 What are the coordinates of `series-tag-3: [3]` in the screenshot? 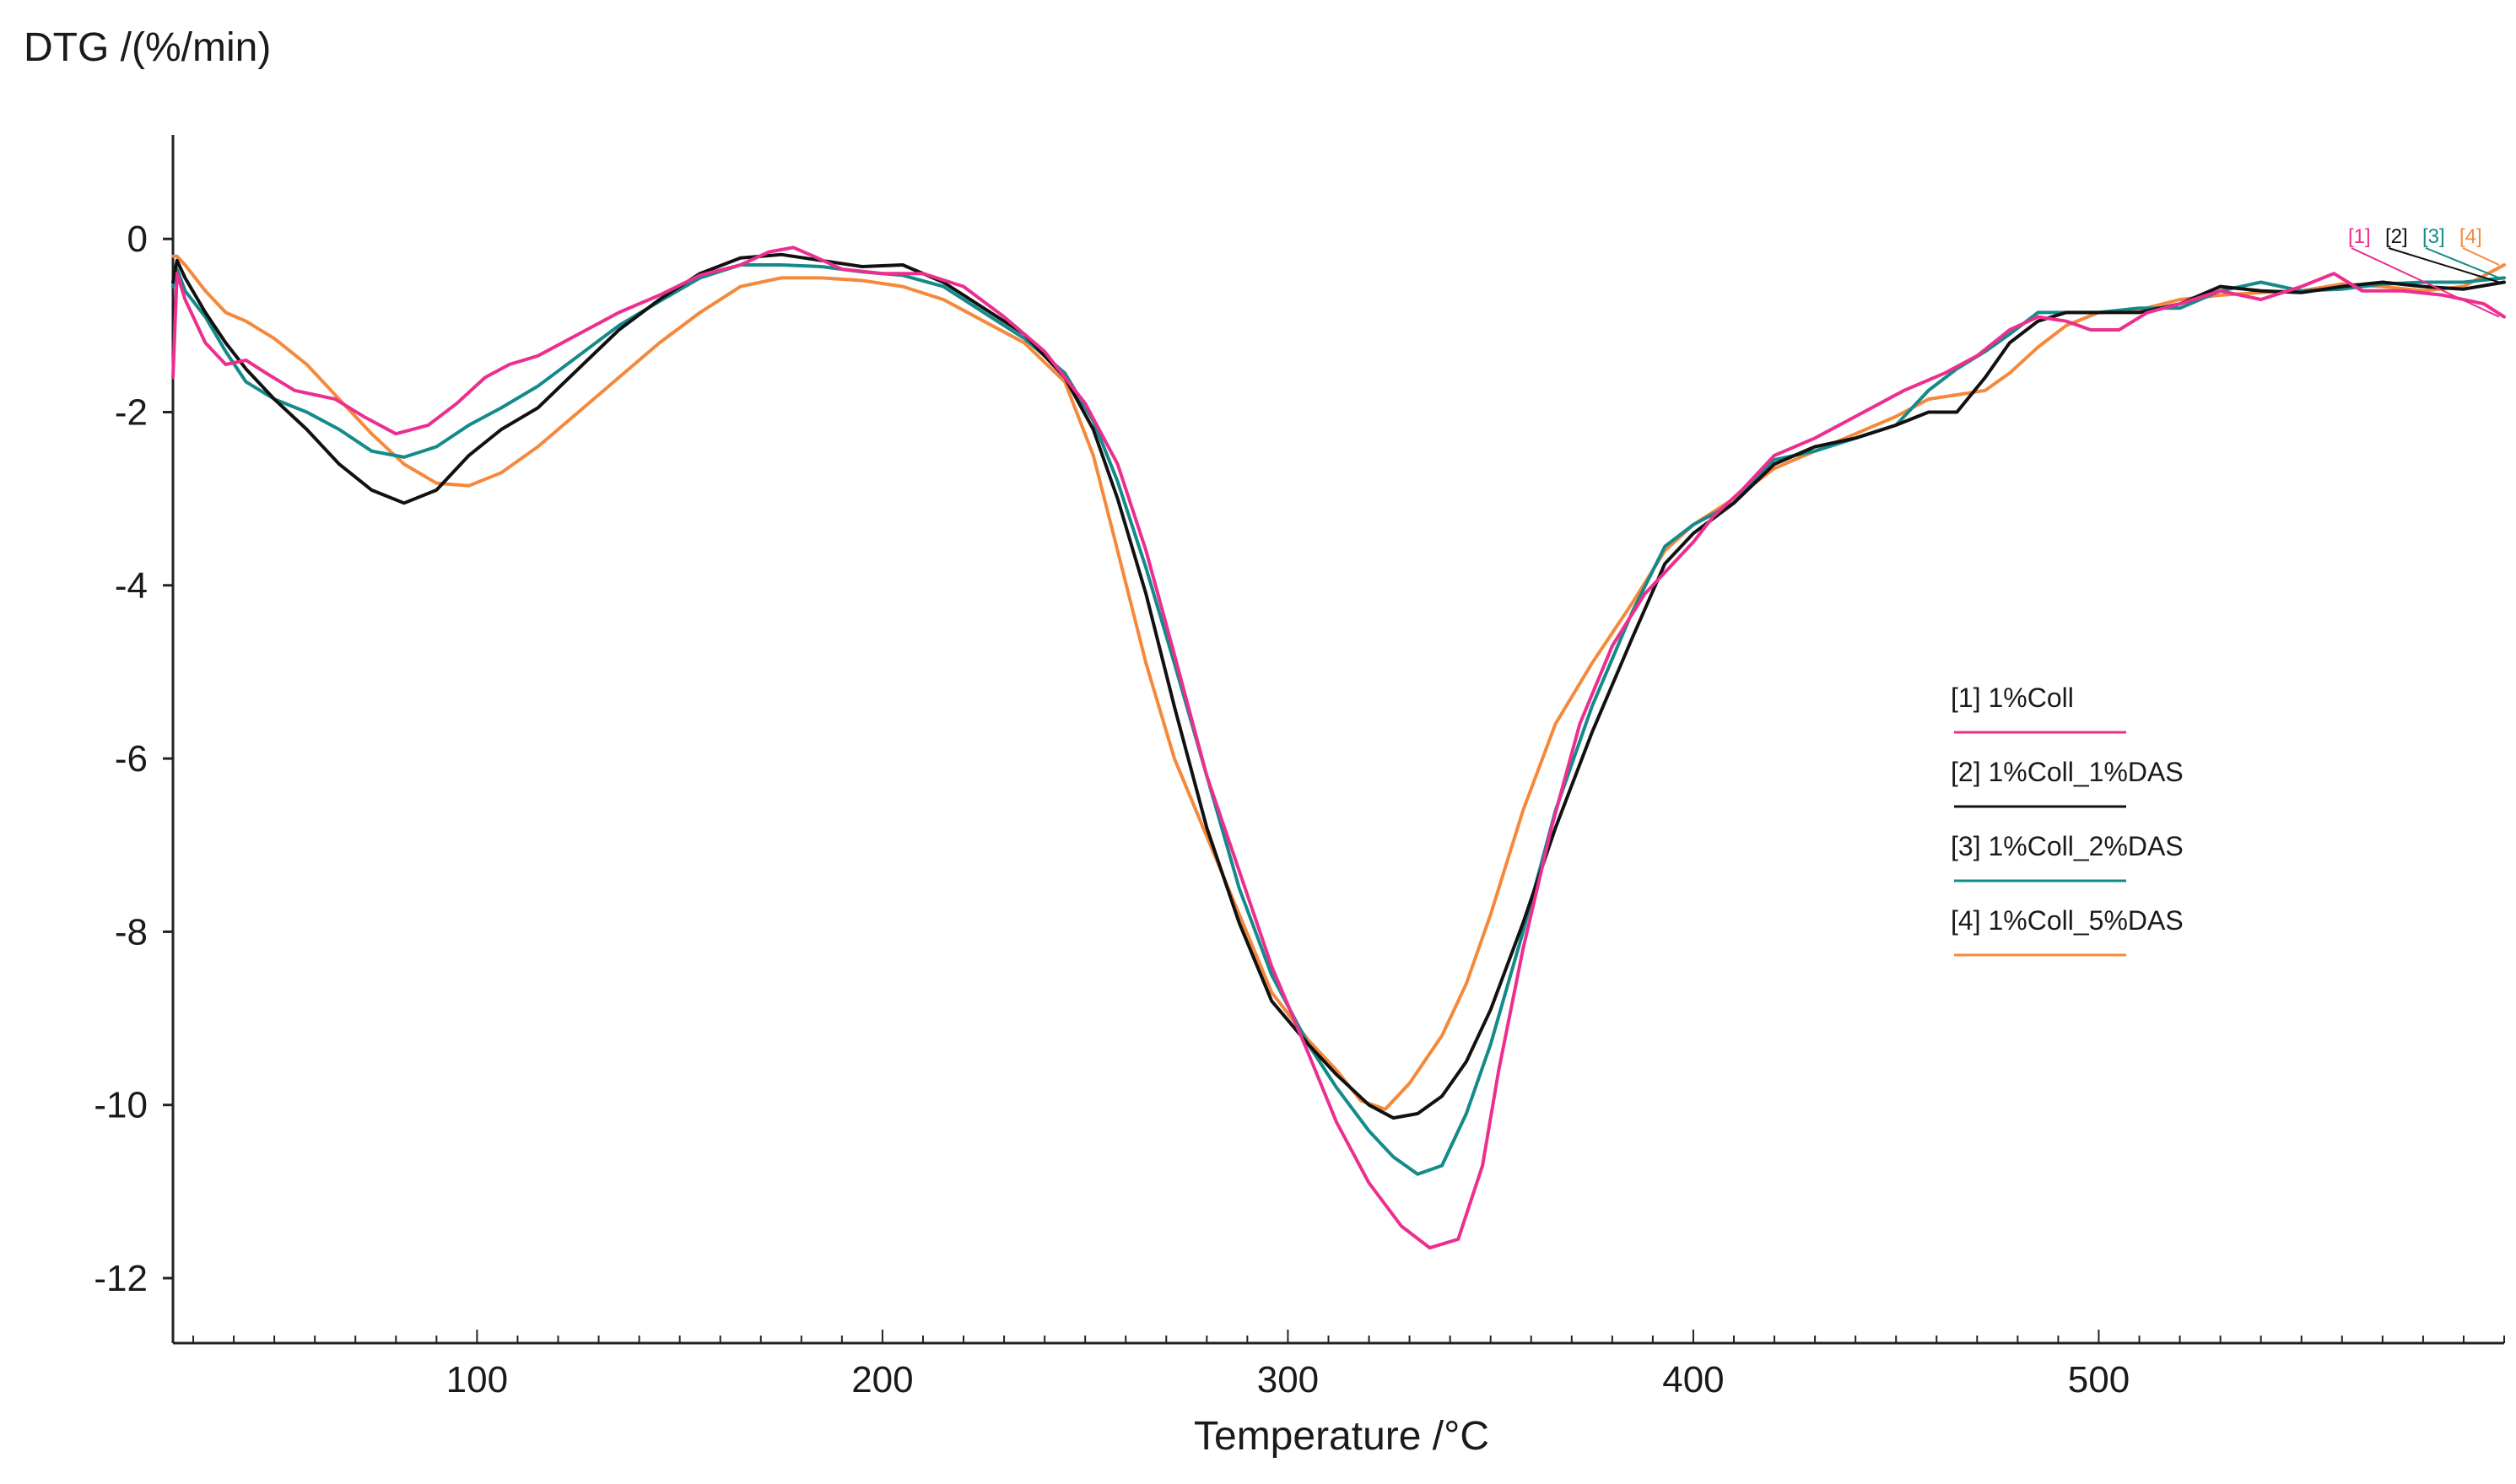 It's located at (2433, 237).